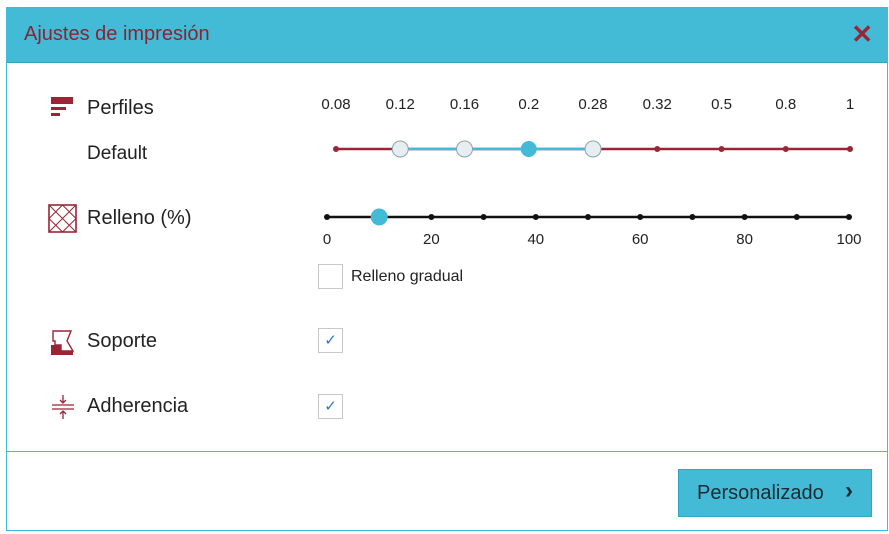  I want to click on custom-settings-button-label: Personalizado, so click(760, 493).